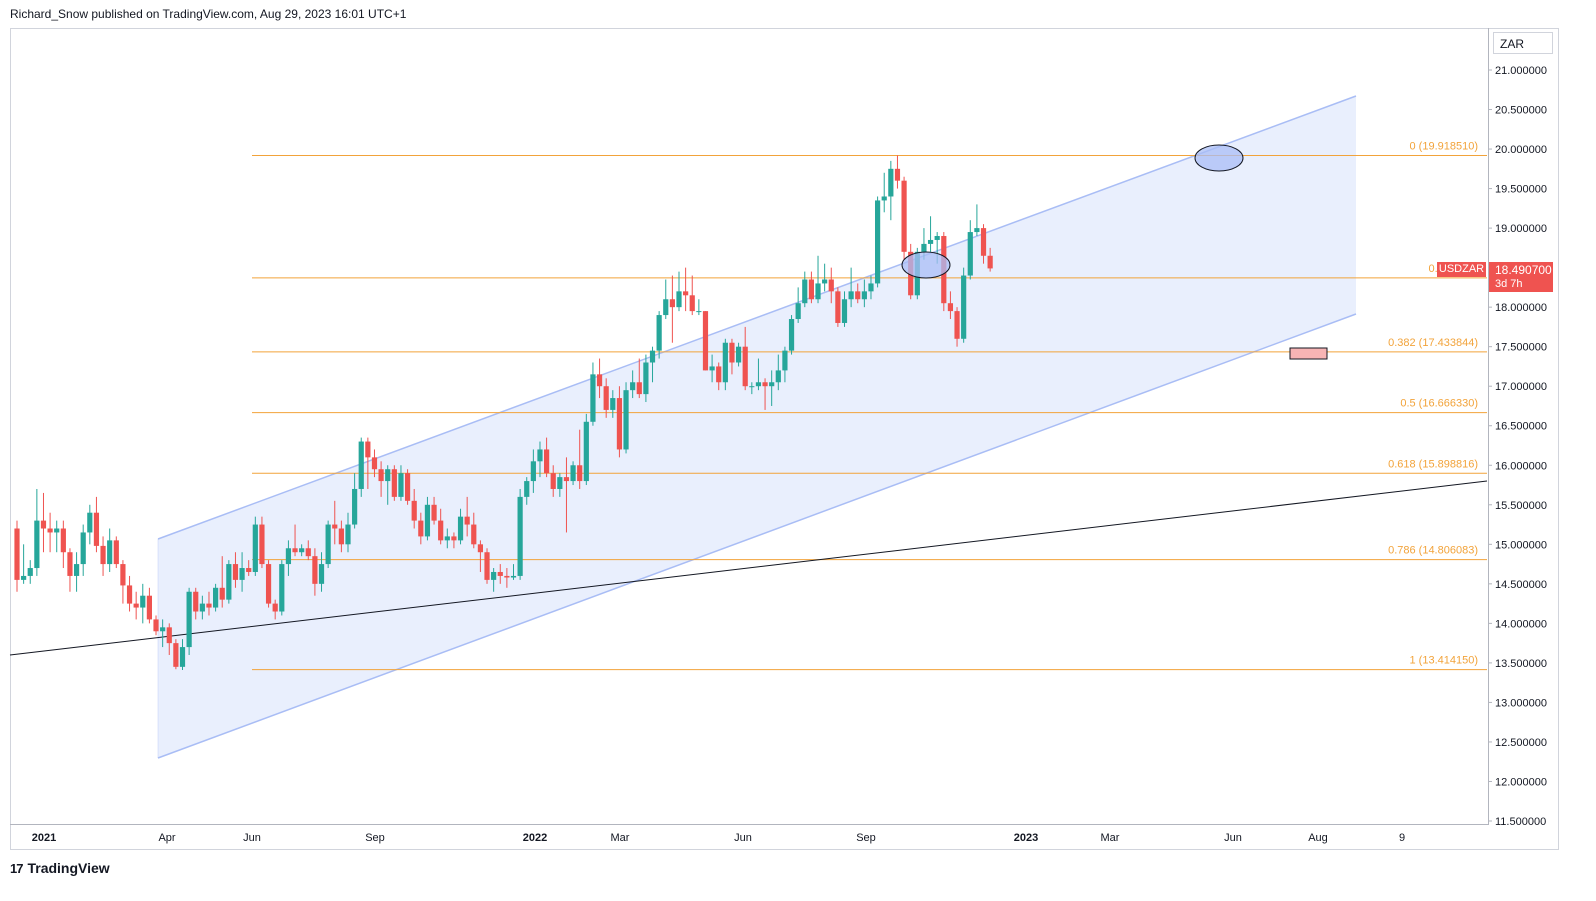 The width and height of the screenshot is (1596, 901). I want to click on y-tick-label: 13.000000, so click(1521, 703).